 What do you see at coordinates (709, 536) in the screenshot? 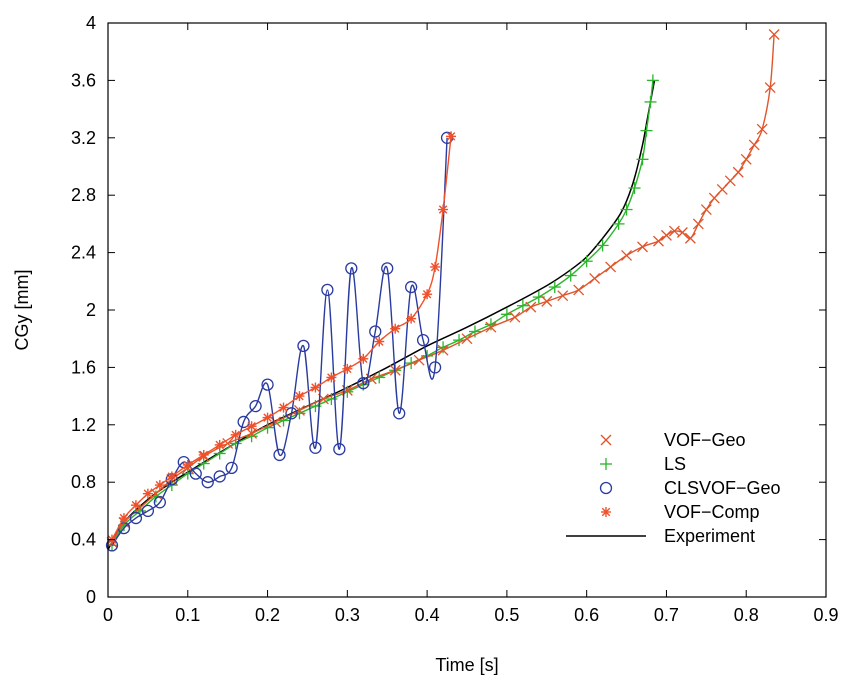
I see `legend-label: Experiment` at bounding box center [709, 536].